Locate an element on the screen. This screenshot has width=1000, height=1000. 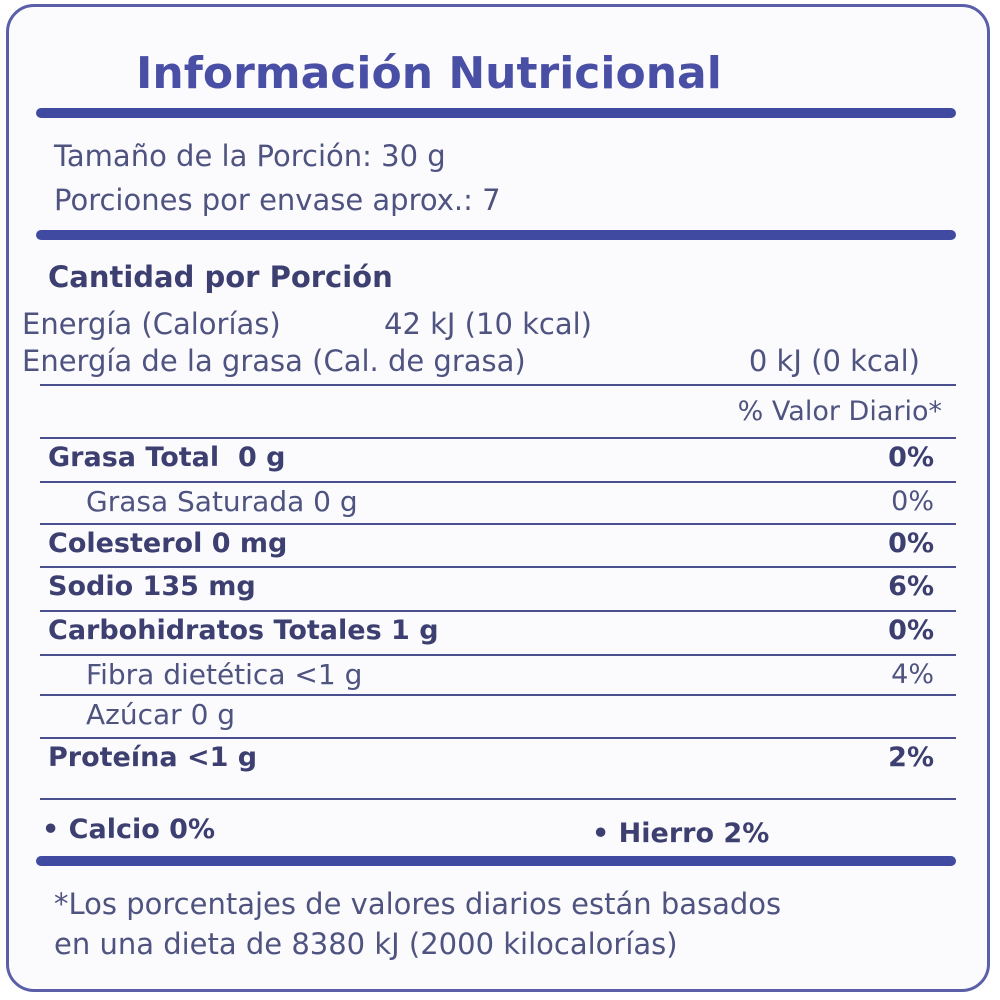
nutrient-name: Carbohidratos Totales 1 g is located at coordinates (243, 630).